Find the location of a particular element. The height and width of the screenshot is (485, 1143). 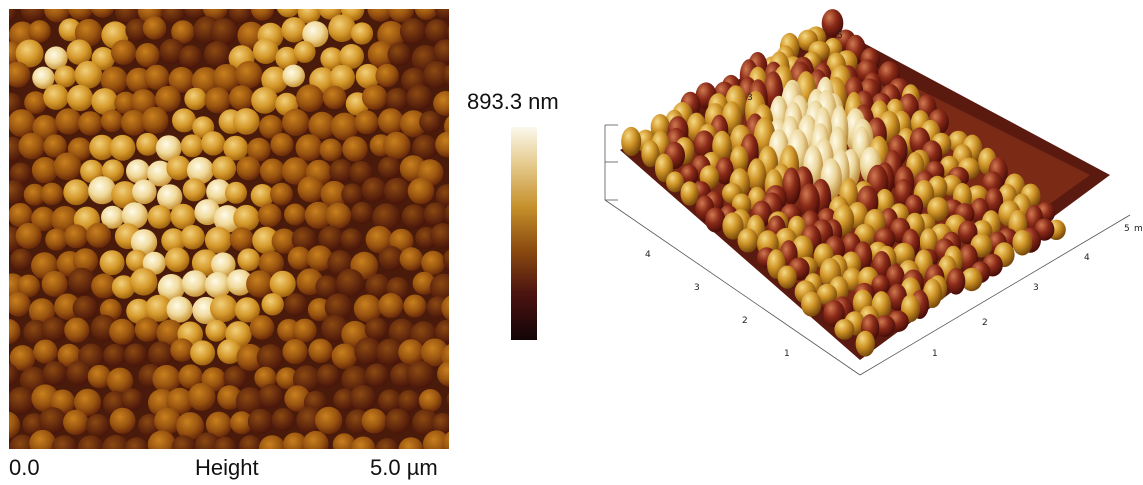

right-axis-tick: 2 is located at coordinates (985, 323).